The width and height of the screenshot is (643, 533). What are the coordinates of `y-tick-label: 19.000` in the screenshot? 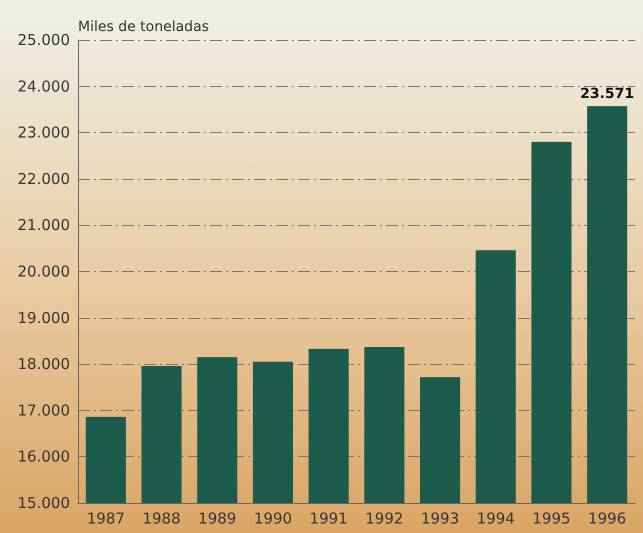 It's located at (44, 317).